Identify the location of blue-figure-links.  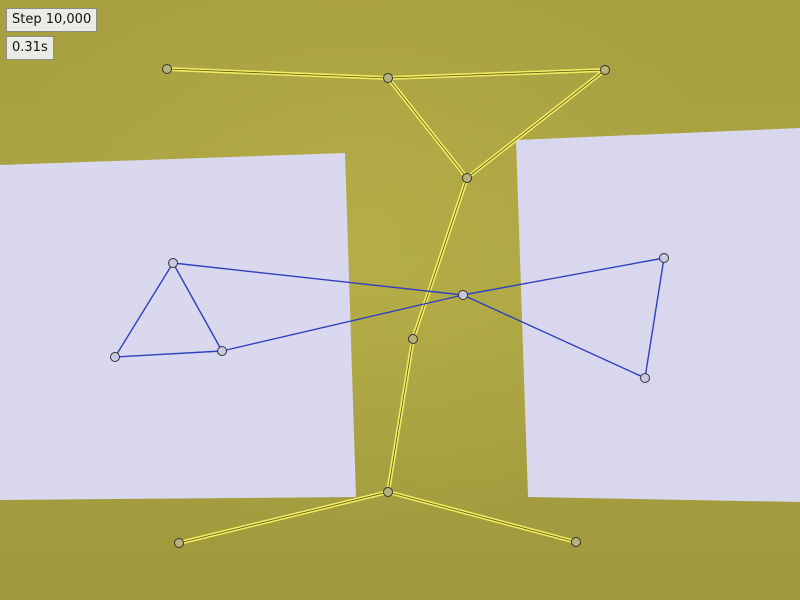
(389, 318).